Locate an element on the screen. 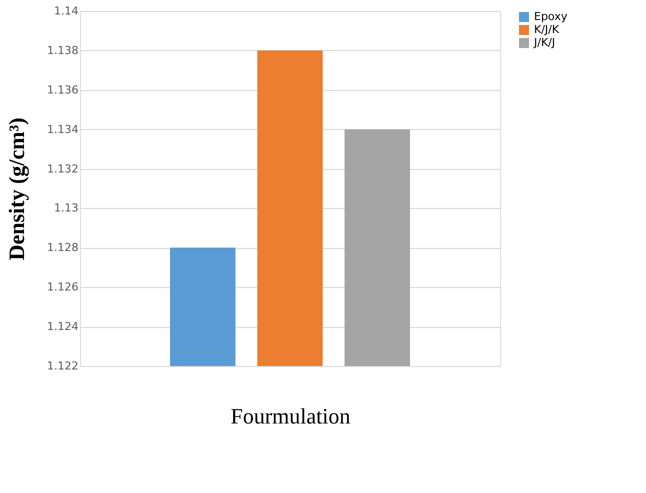 The height and width of the screenshot is (493, 646). y-axis-title: Density (g/cm³) is located at coordinates (17, 189).